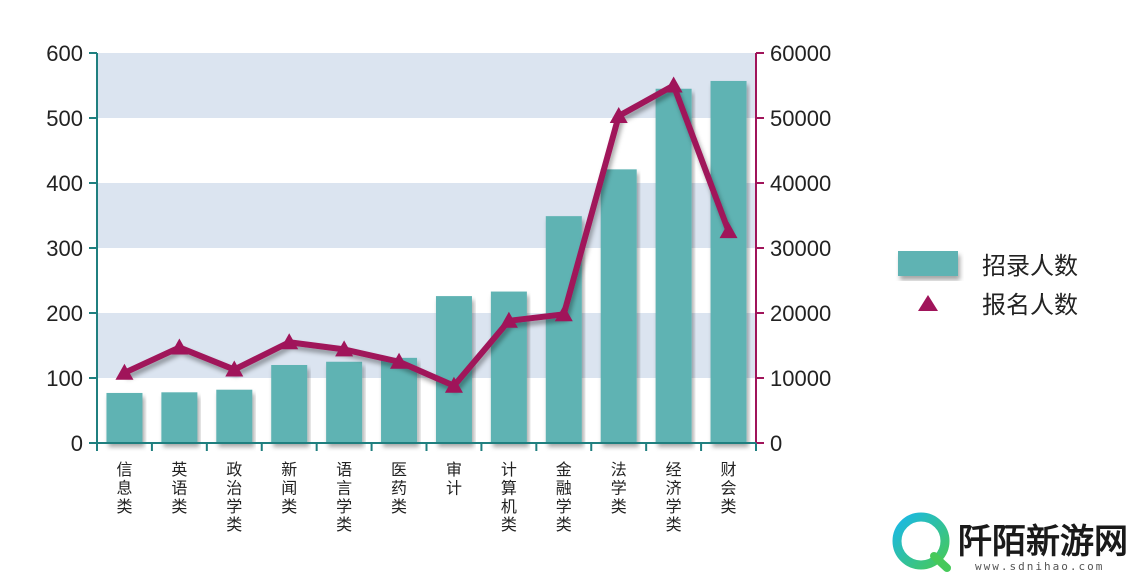  Describe the element at coordinates (988, 285) in the screenshot. I see `legend: 招录人数 报名人数` at that location.